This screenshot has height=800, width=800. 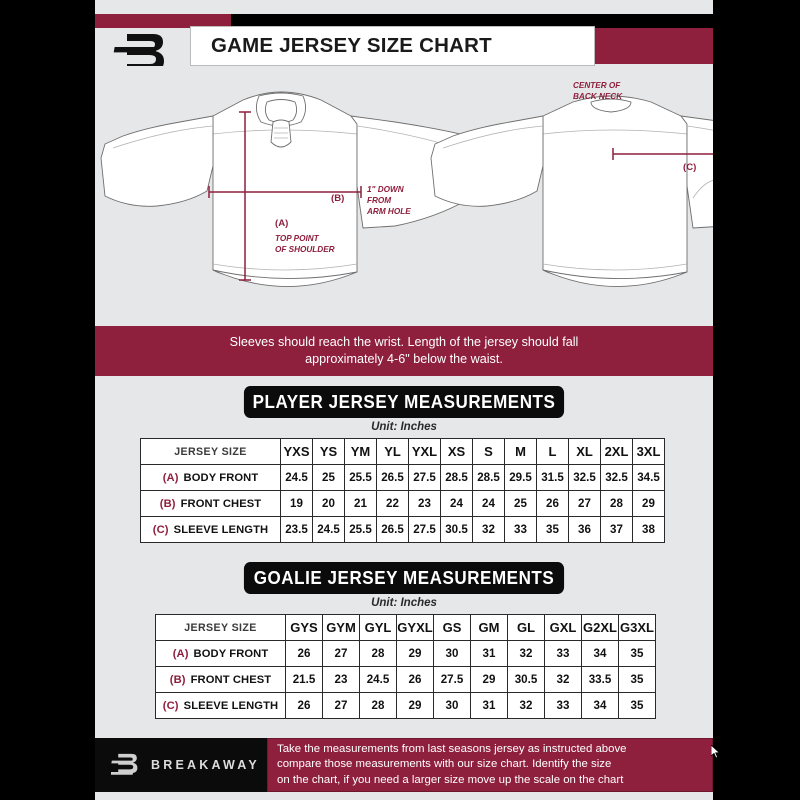 I want to click on column-header-size: XS, so click(x=456, y=451).